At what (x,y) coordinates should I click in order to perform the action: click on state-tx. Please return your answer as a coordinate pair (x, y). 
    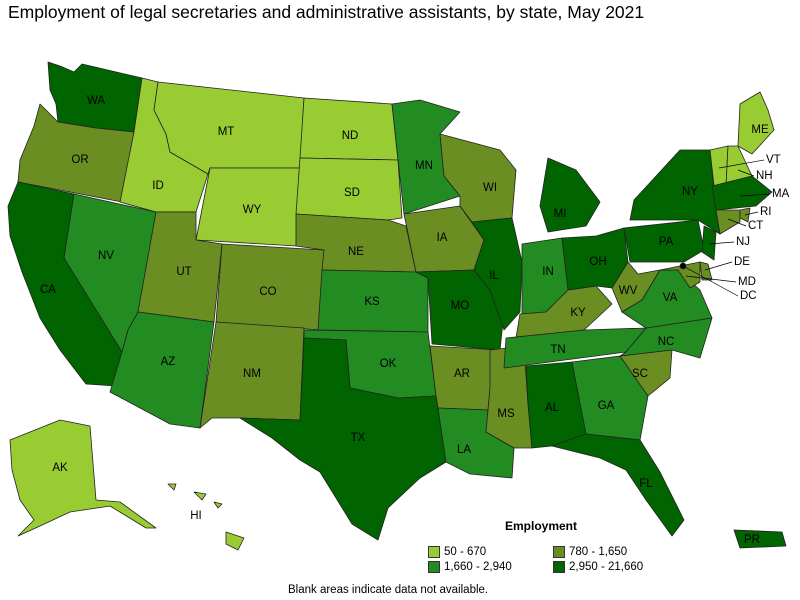
    Looking at the image, I should click on (343, 439).